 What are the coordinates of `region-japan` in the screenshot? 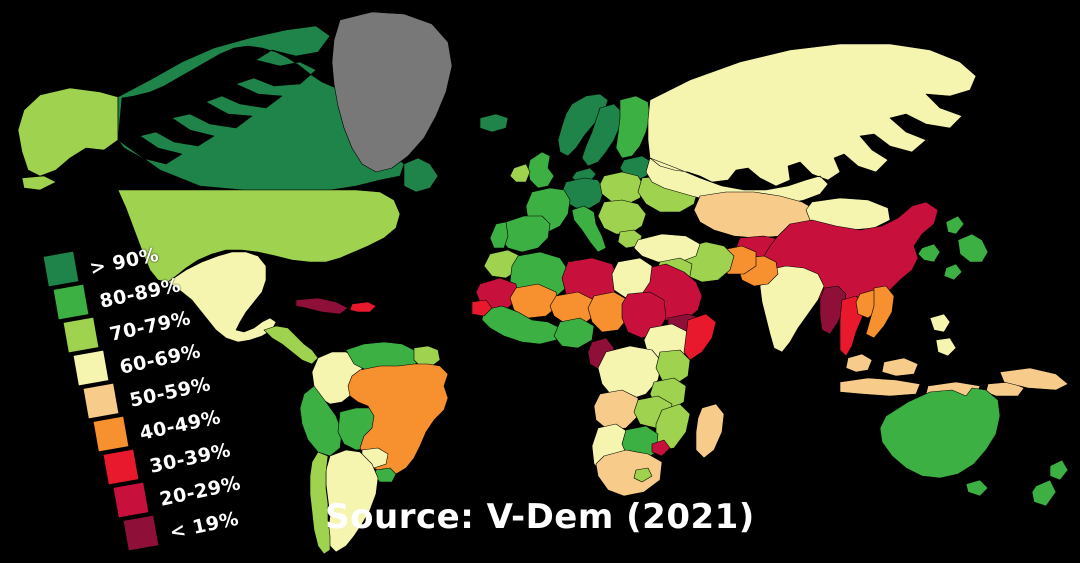 It's located at (966, 248).